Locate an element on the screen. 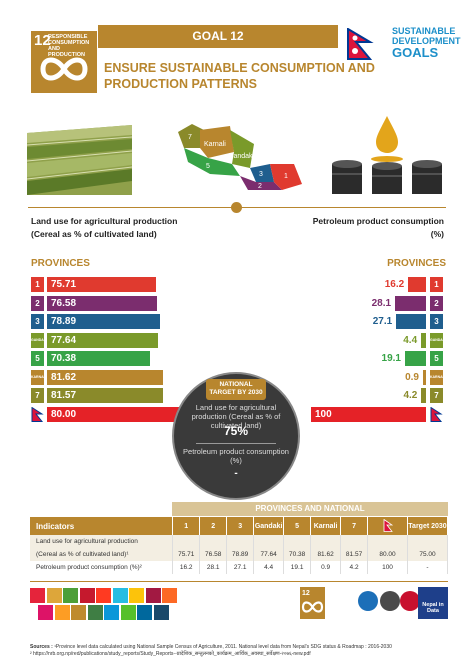 This screenshot has height=670, width=474. table-cell: 4.4 is located at coordinates (269, 567).